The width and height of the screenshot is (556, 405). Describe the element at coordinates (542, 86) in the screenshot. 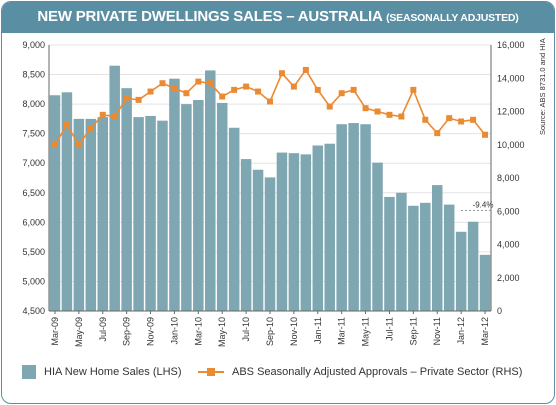

I see `source-note: Source: ABS 8731.0 and HIA` at that location.